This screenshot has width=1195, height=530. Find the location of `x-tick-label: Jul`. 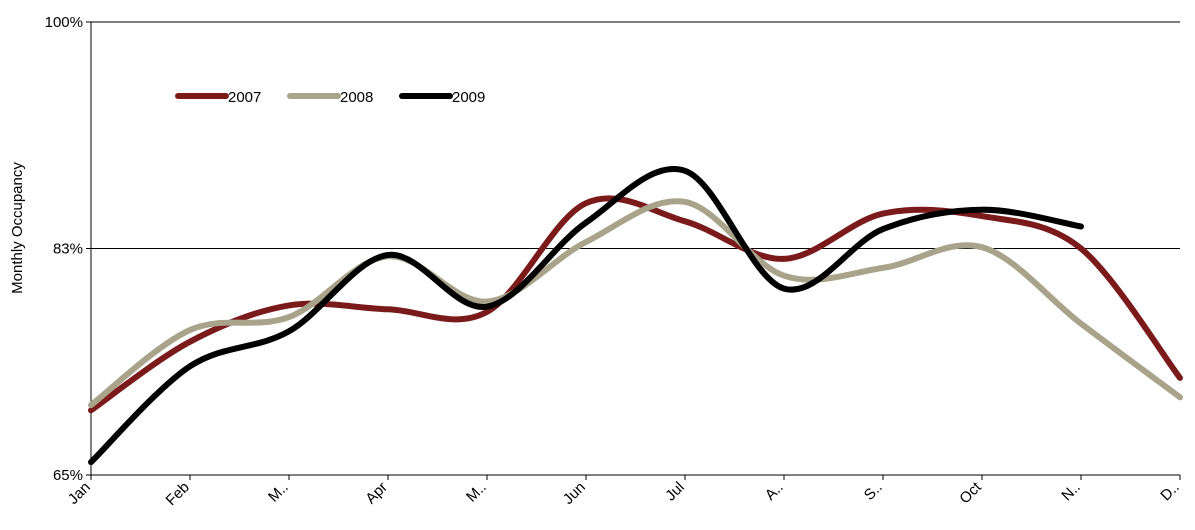

x-tick-label: Jul is located at coordinates (675, 492).